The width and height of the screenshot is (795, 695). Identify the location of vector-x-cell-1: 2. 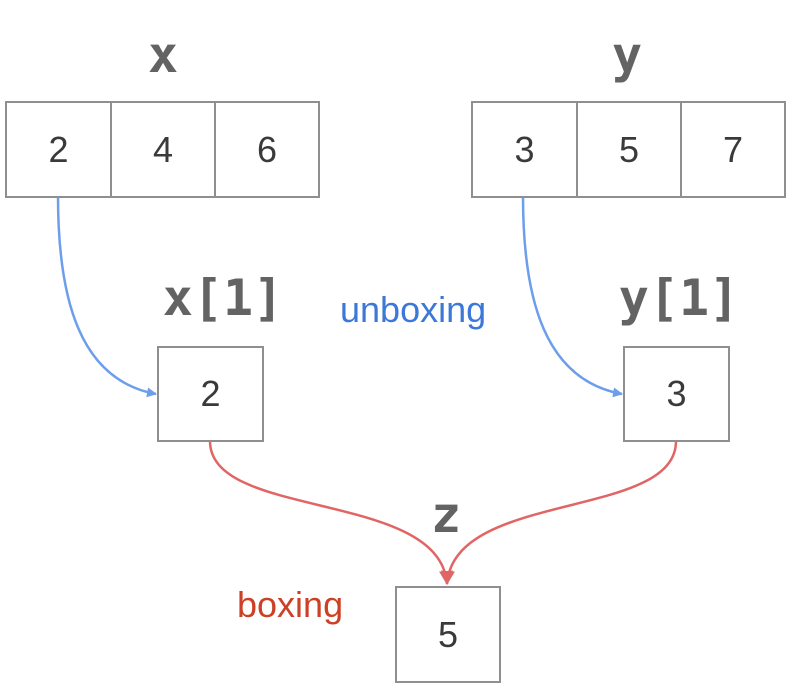
(58, 149).